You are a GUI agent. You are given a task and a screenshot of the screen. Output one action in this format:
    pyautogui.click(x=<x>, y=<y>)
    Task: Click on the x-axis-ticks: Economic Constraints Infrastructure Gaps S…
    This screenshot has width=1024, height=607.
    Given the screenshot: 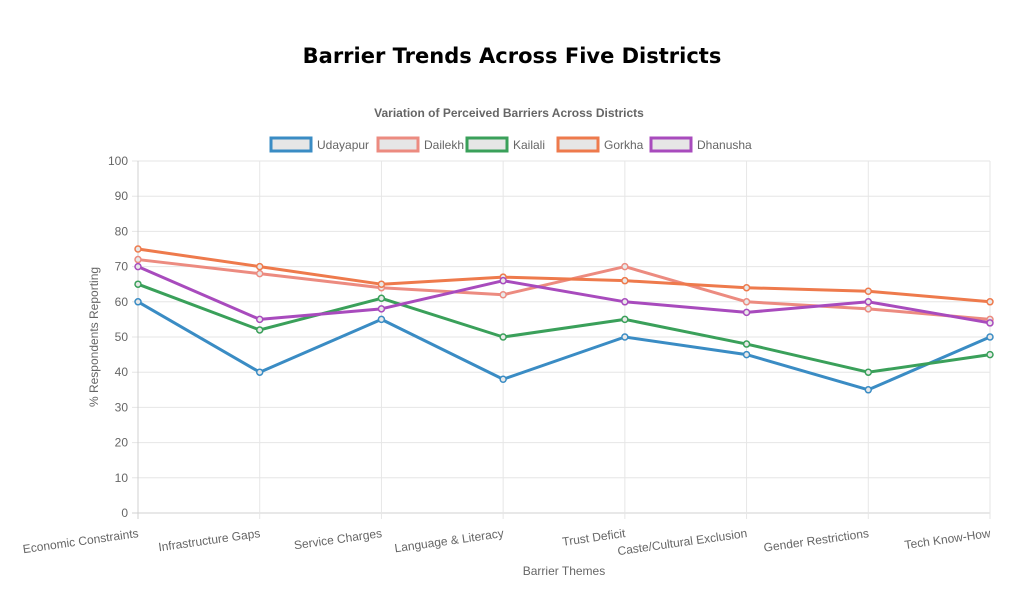 What is the action you would take?
    pyautogui.click(x=507, y=542)
    